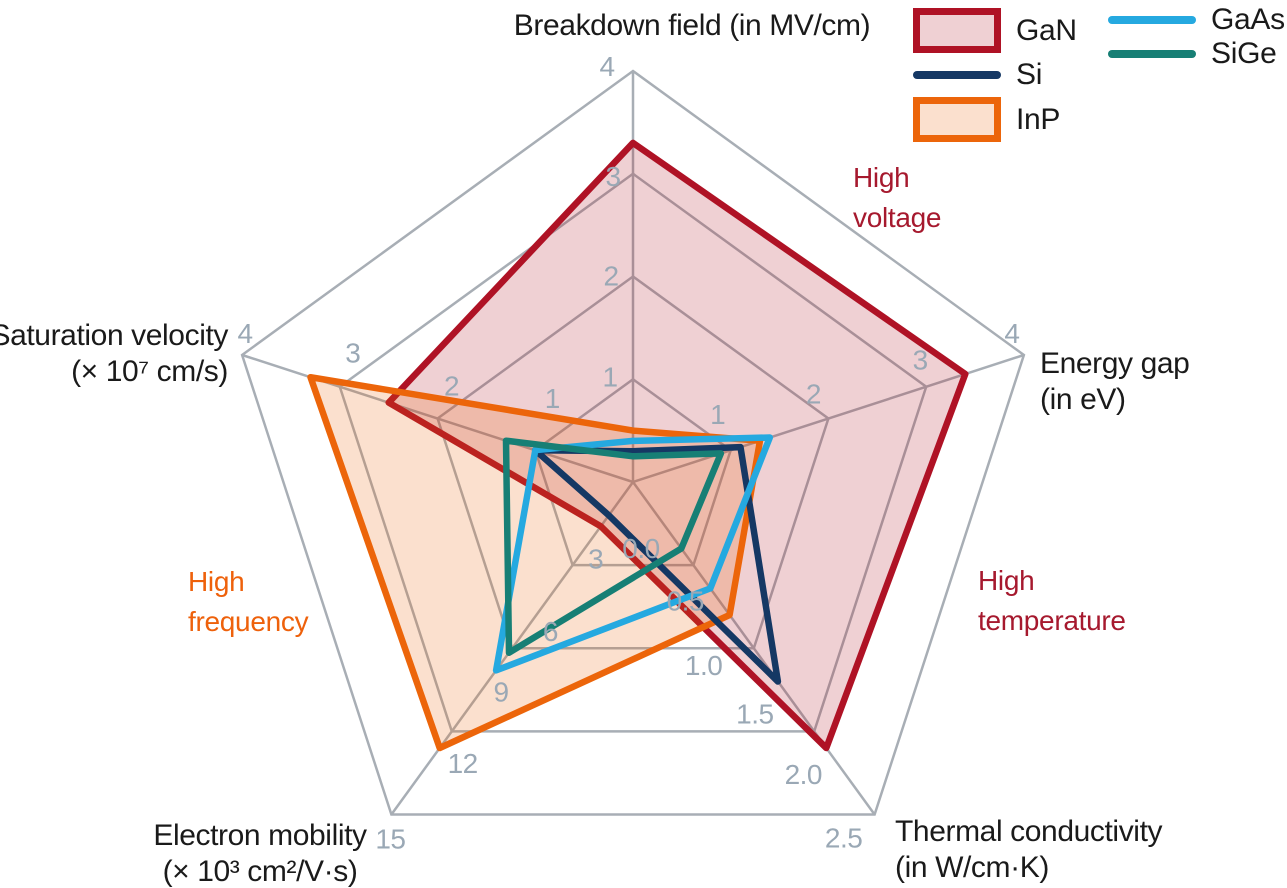 This screenshot has width=1287, height=888. I want to click on tick-label-thermal_conductivity-0.0: 0.0, so click(640, 548).